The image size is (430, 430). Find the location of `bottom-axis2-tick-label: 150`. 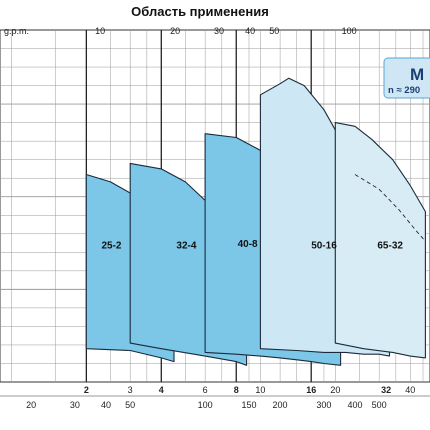

bottom-axis2-tick-label: 150 is located at coordinates (248, 405).